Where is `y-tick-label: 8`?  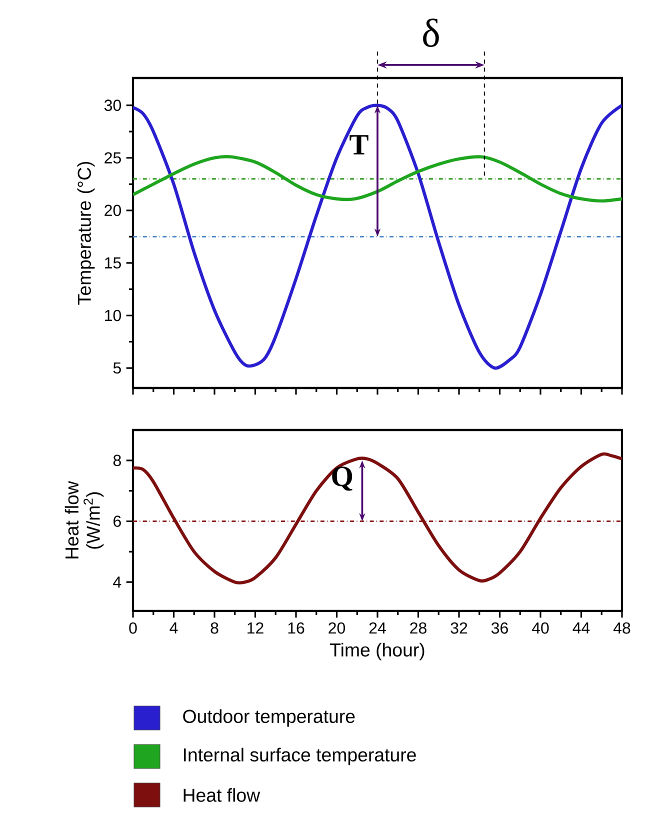
y-tick-label: 8 is located at coordinates (117, 460).